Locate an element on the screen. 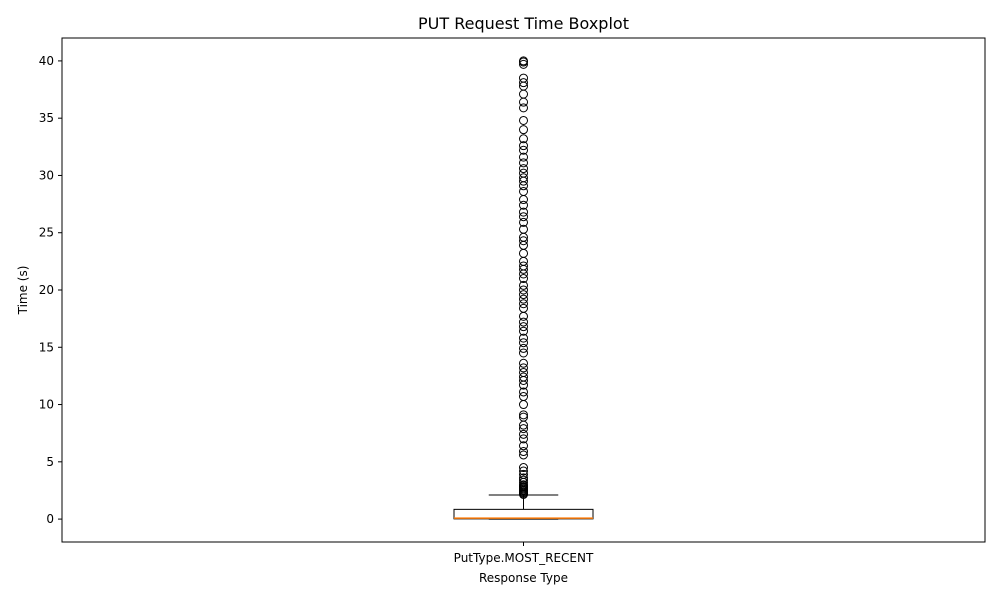  y-axis-label: Time (s) is located at coordinates (23, 291).